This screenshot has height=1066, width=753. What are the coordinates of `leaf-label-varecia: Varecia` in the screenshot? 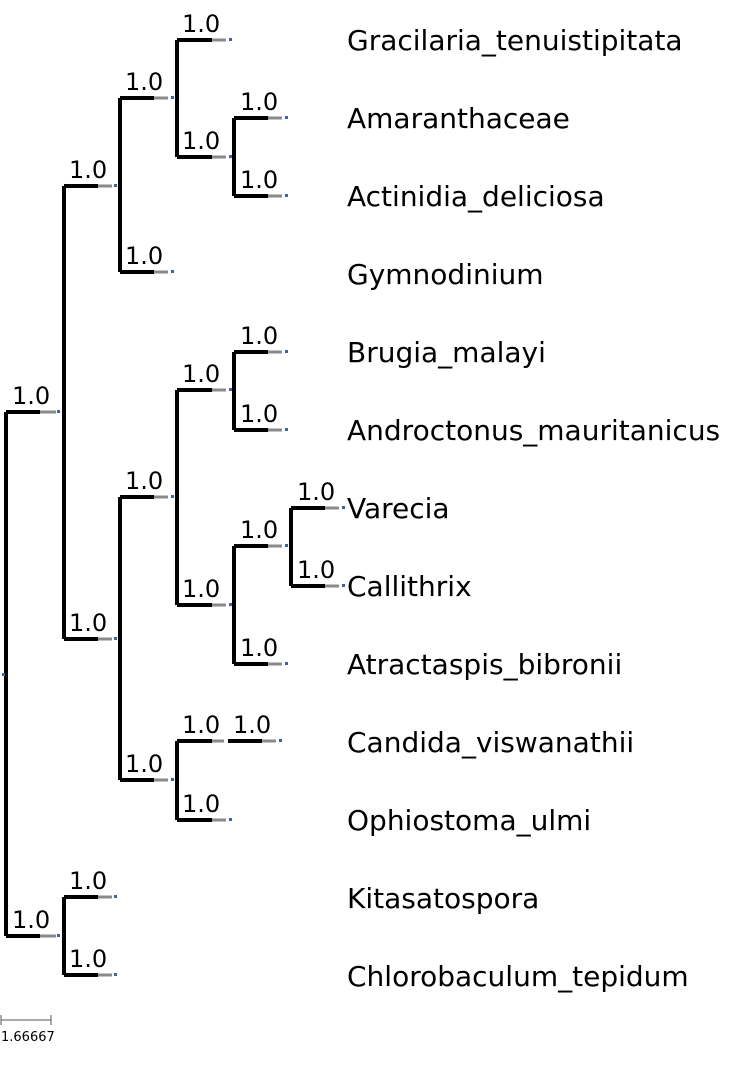 It's located at (398, 508).